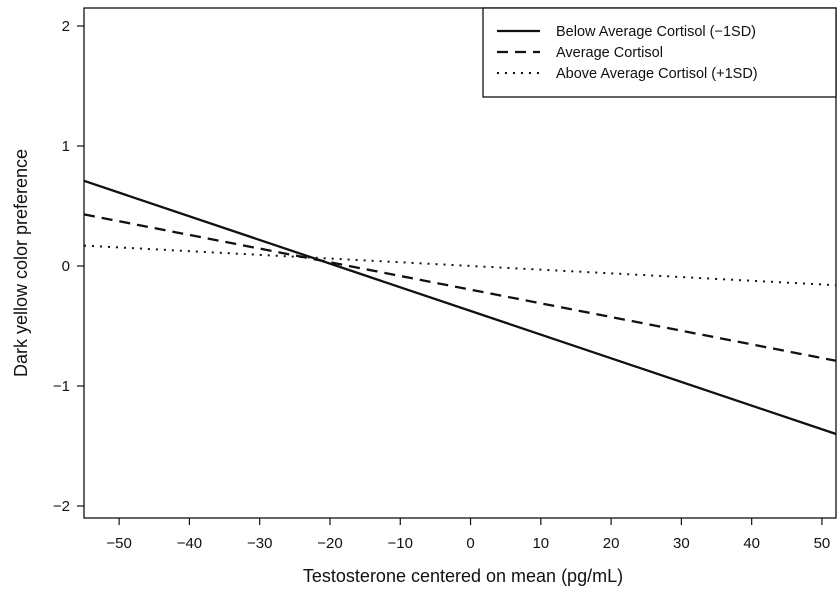 Image resolution: width=837 pixels, height=591 pixels. I want to click on x-tick-label: 50, so click(822, 543).